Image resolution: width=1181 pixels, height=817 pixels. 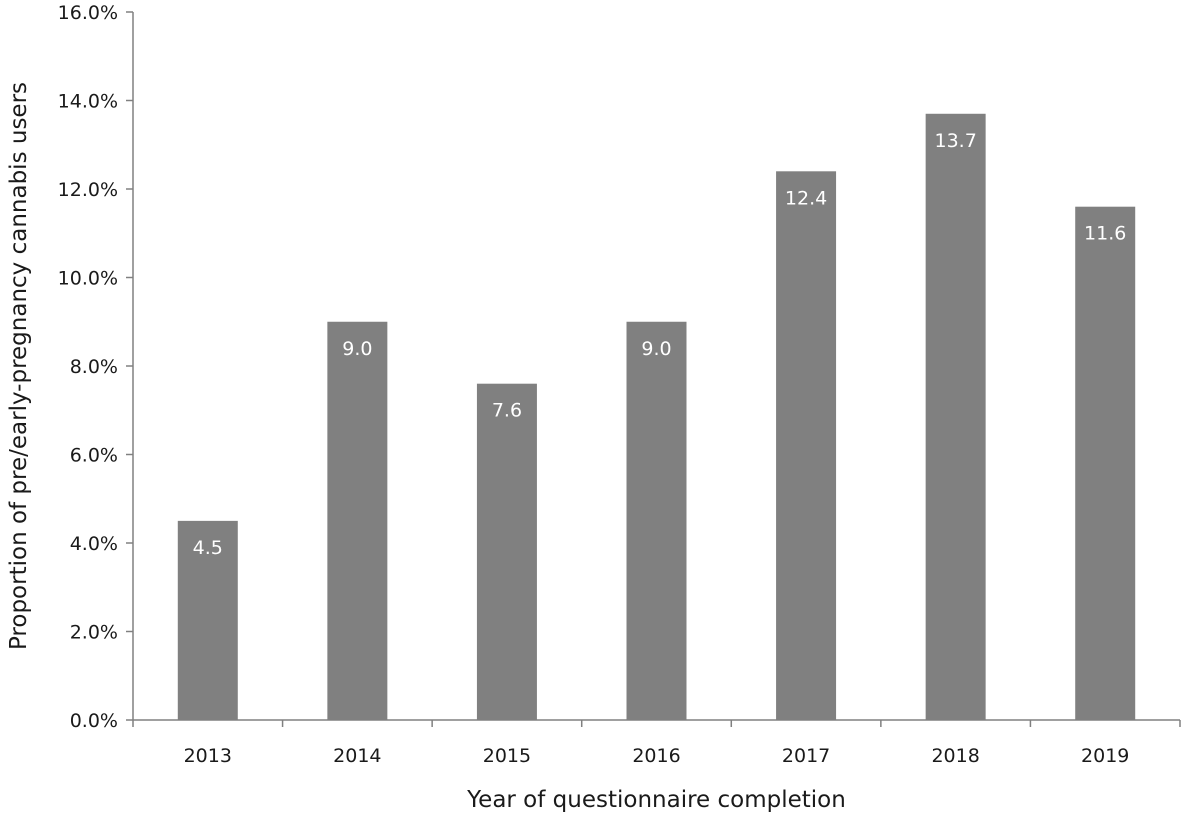 What do you see at coordinates (656, 349) in the screenshot?
I see `data-label-2016: 9.0` at bounding box center [656, 349].